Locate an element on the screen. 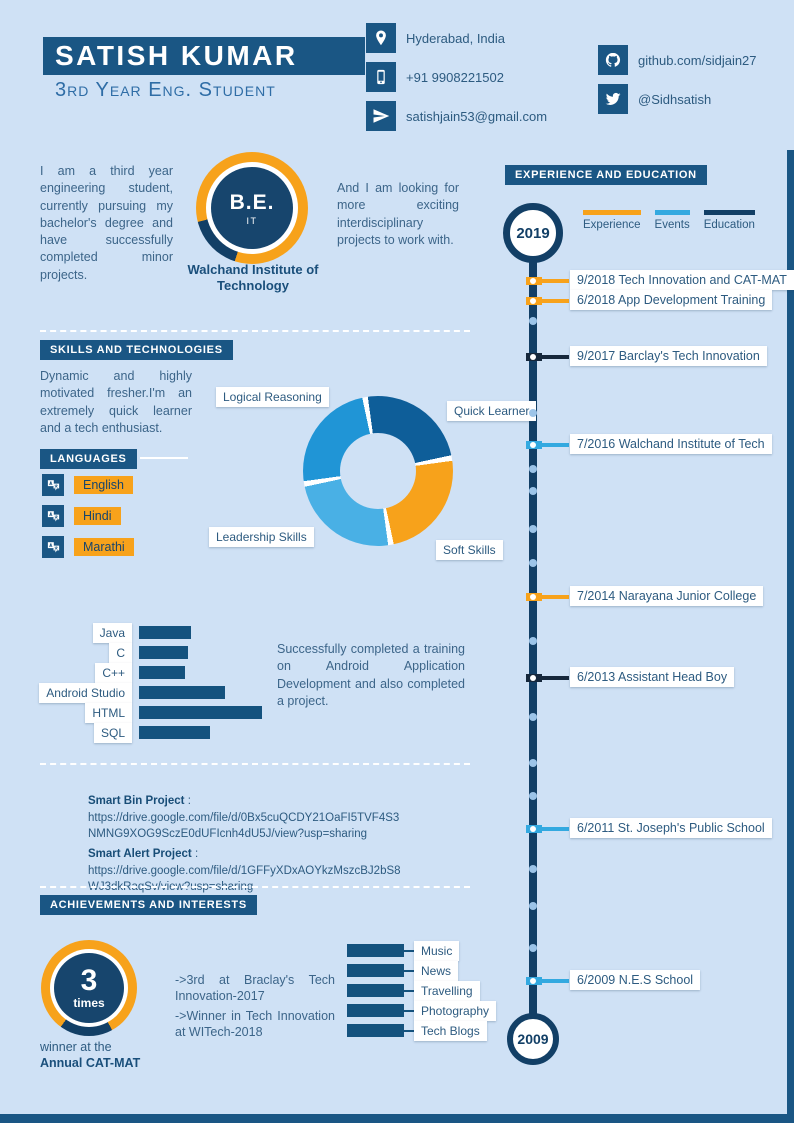 Image resolution: width=794 pixels, height=1123 pixels. language-list: English Hindi Marathi is located at coordinates (88, 520).